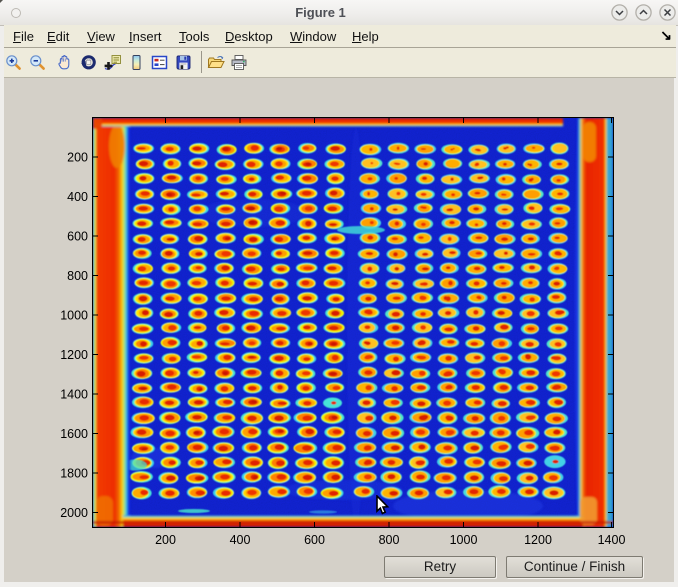  Describe the element at coordinates (74, 513) in the screenshot. I see `svg-text: 2000` at that location.